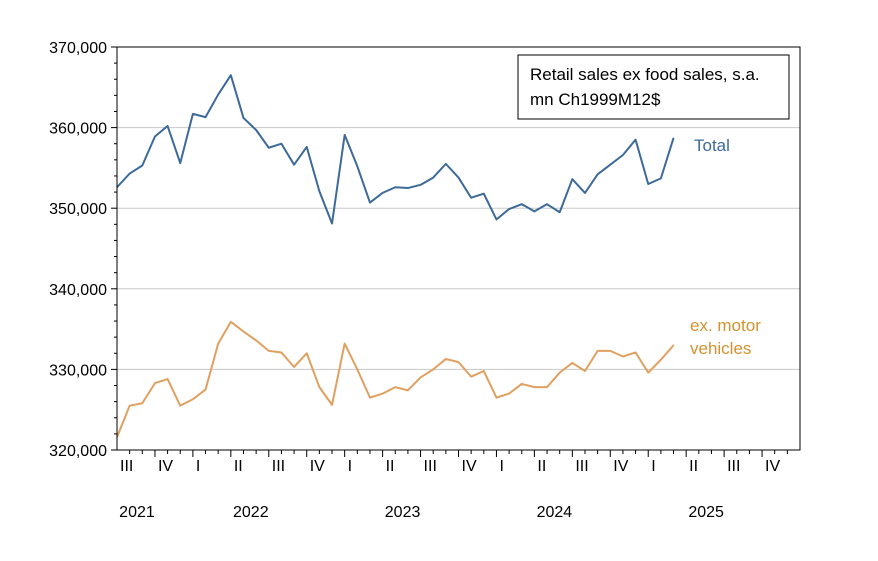  What do you see at coordinates (251, 512) in the screenshot?
I see `x-year-label: 2022` at bounding box center [251, 512].